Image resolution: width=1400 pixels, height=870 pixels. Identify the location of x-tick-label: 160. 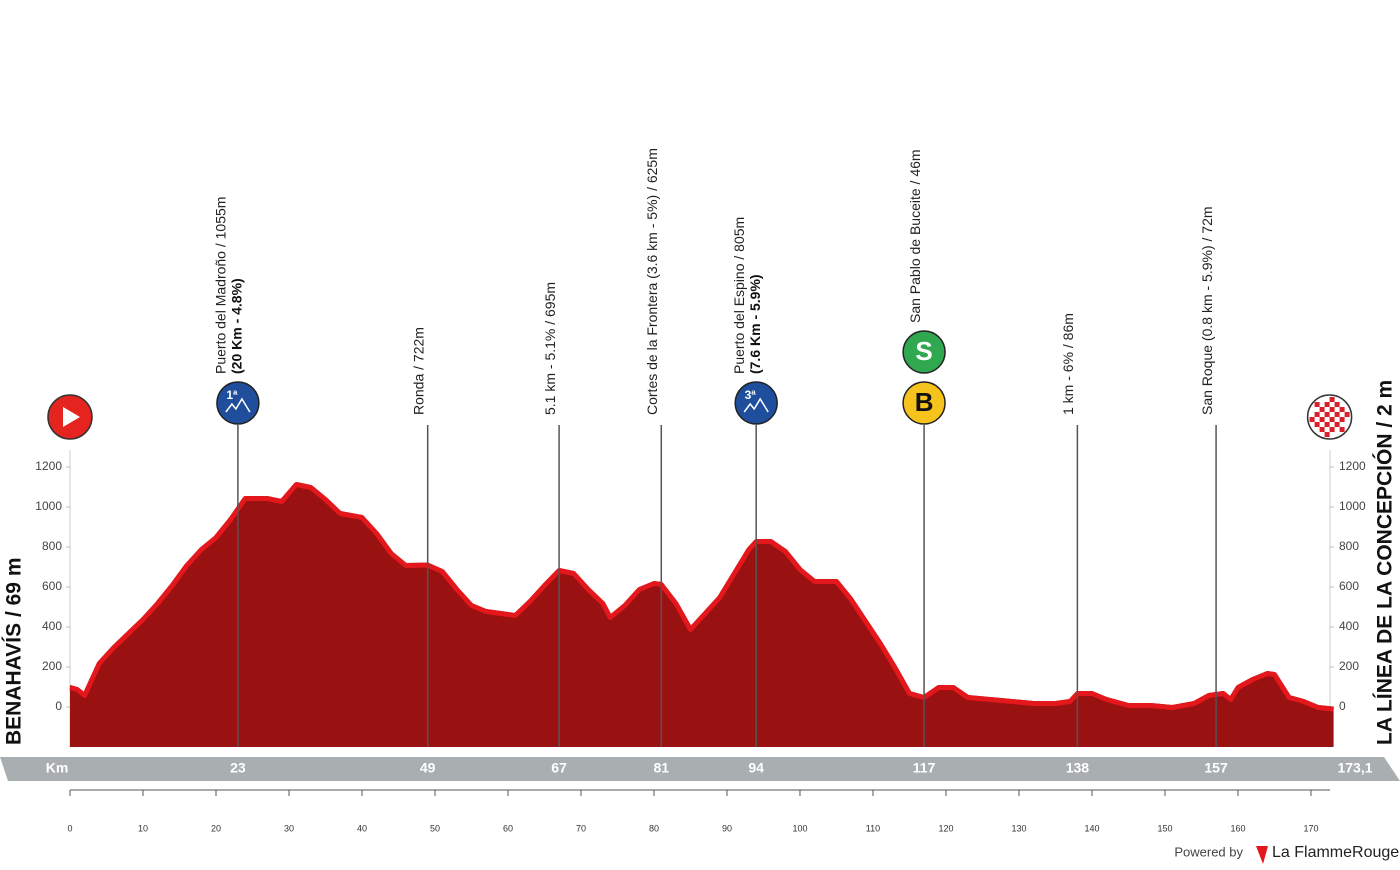
(1237, 828).